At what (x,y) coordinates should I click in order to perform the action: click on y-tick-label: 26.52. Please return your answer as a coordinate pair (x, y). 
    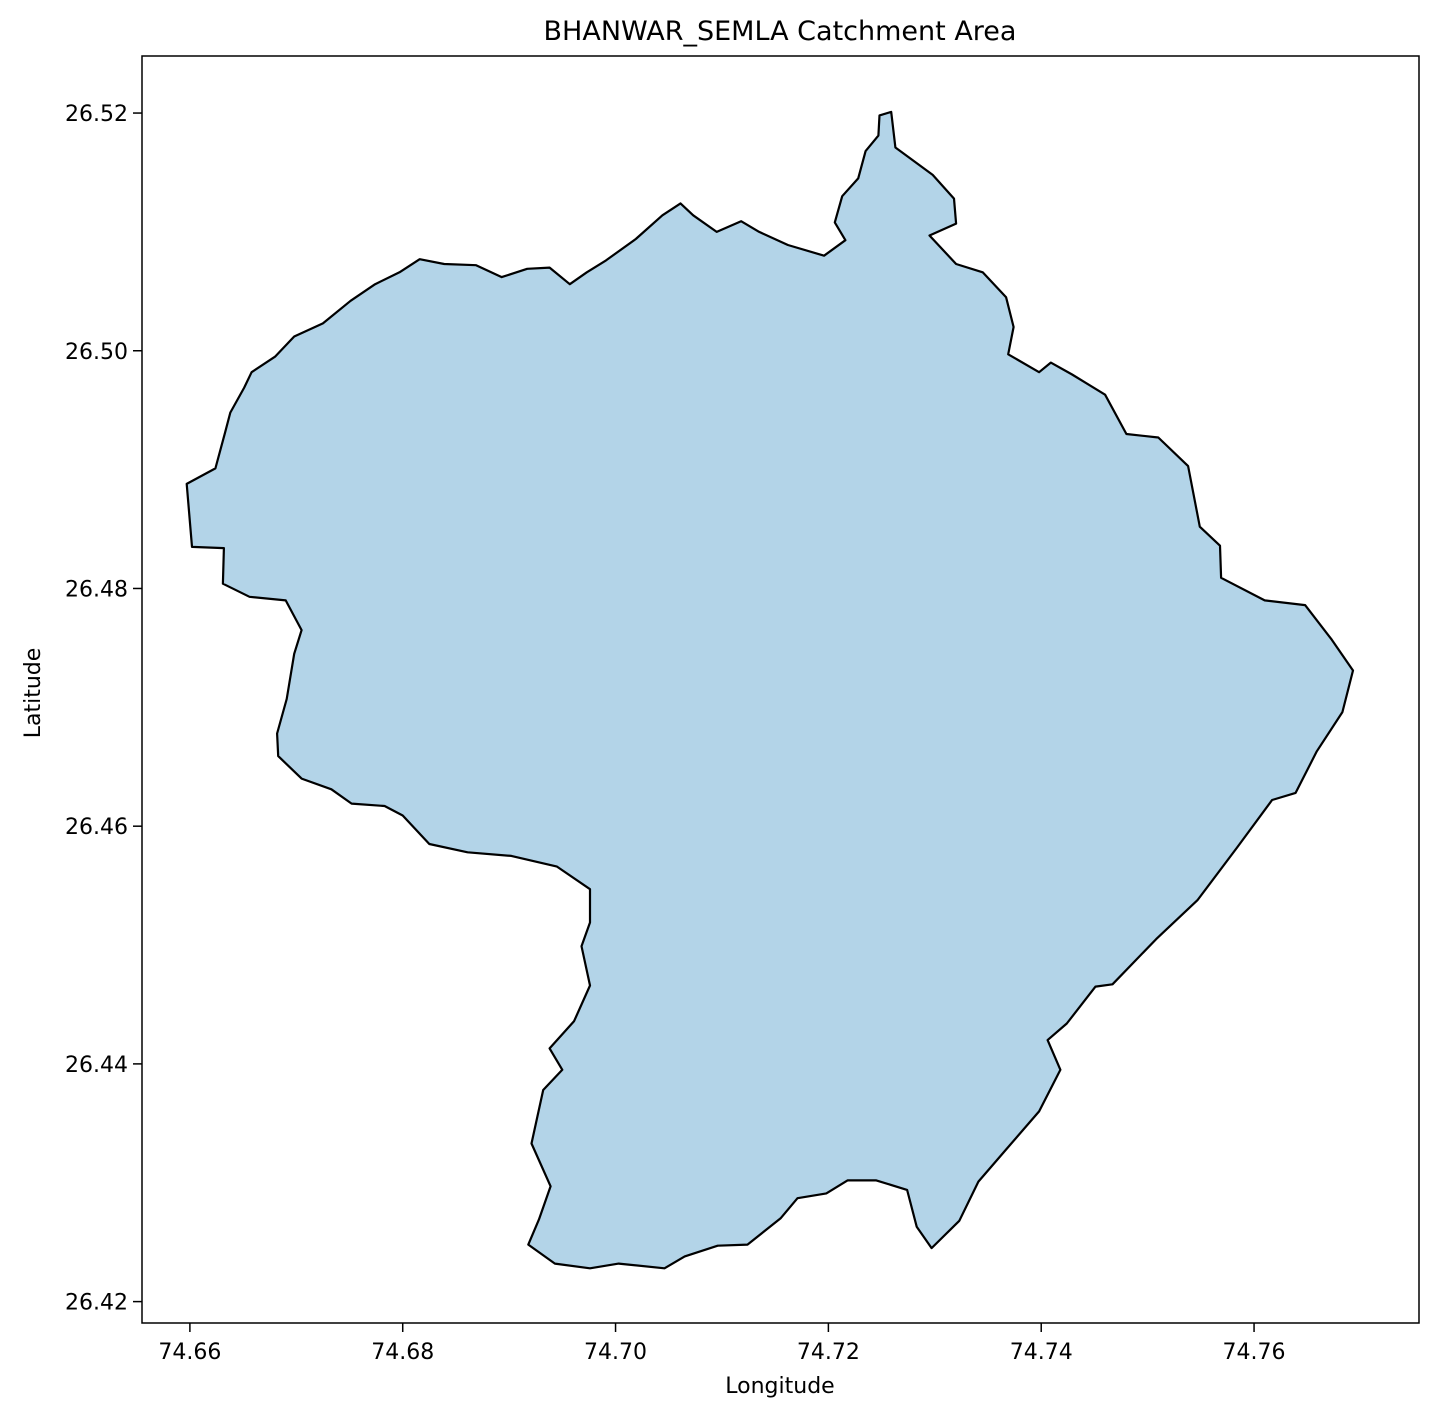
    Looking at the image, I should click on (96, 114).